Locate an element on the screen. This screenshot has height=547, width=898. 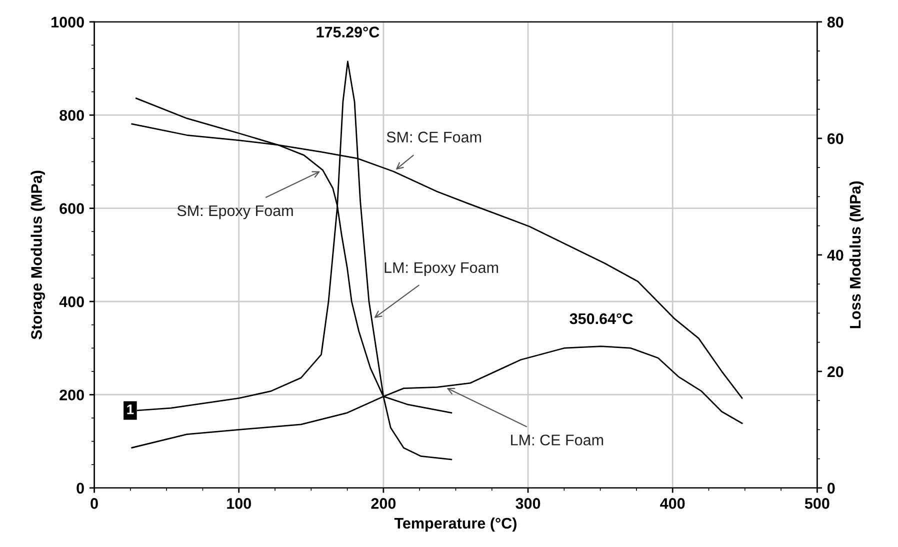
y-tick-label: 800 is located at coordinates (72, 115).